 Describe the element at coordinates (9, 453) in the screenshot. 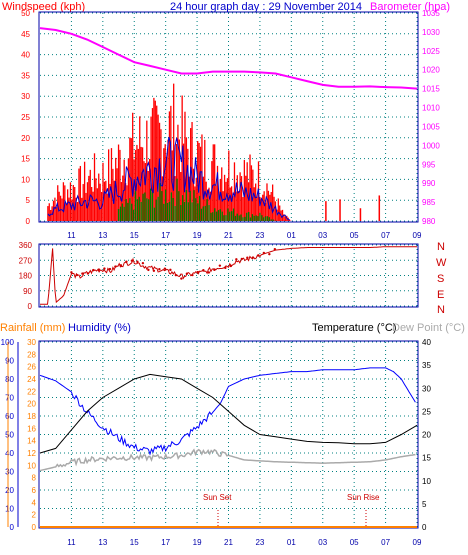

I see `humidity-tick-label: 40` at that location.